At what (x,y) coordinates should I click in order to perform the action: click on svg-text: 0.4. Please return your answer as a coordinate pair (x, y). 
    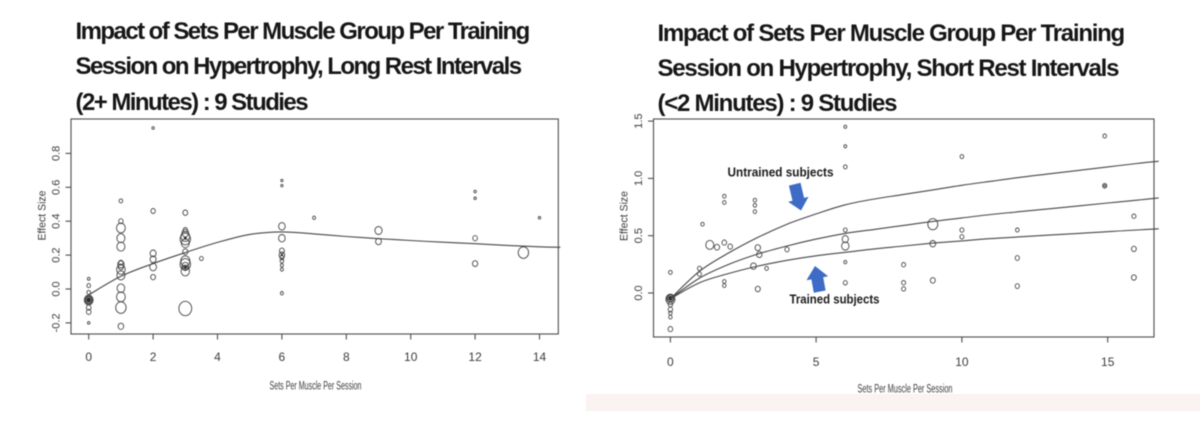
    Looking at the image, I should click on (57, 221).